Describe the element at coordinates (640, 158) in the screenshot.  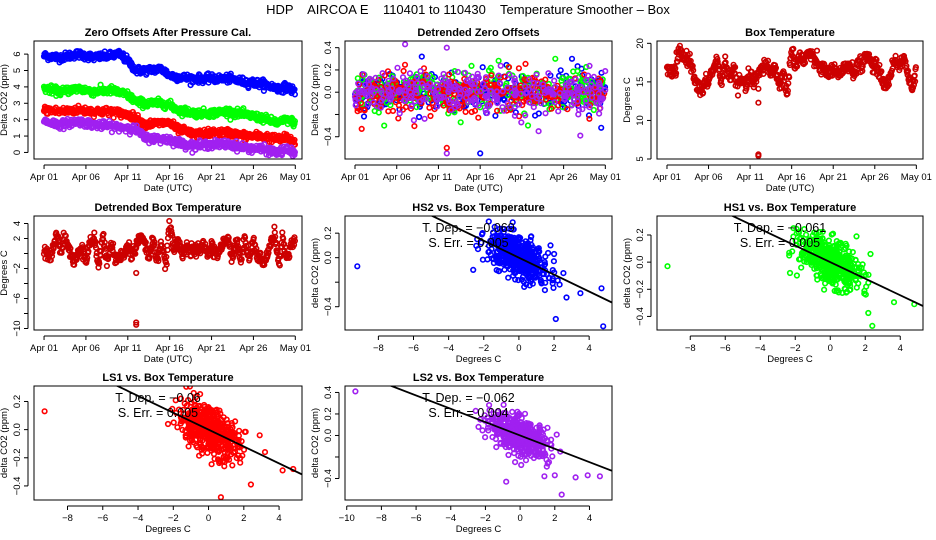
I see `y-tick-label: 5` at that location.